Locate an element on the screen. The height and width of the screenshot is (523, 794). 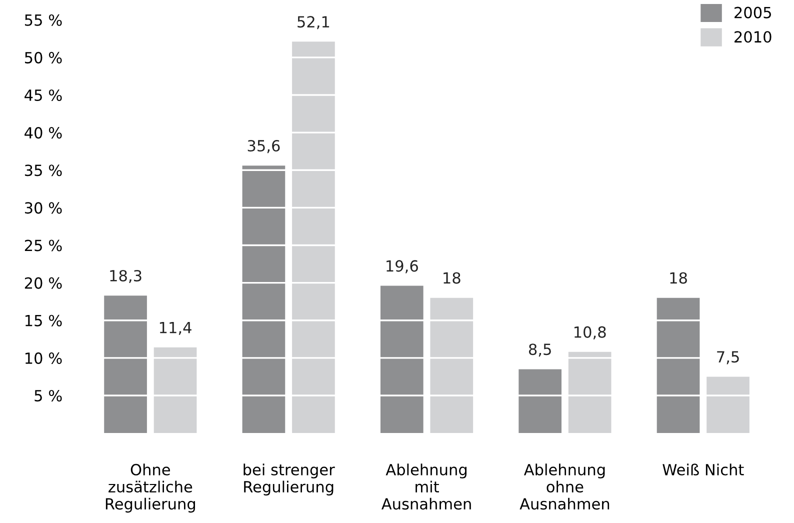
x-tick-label: Ohne zusätzliche Regulierung is located at coordinates (150, 488).